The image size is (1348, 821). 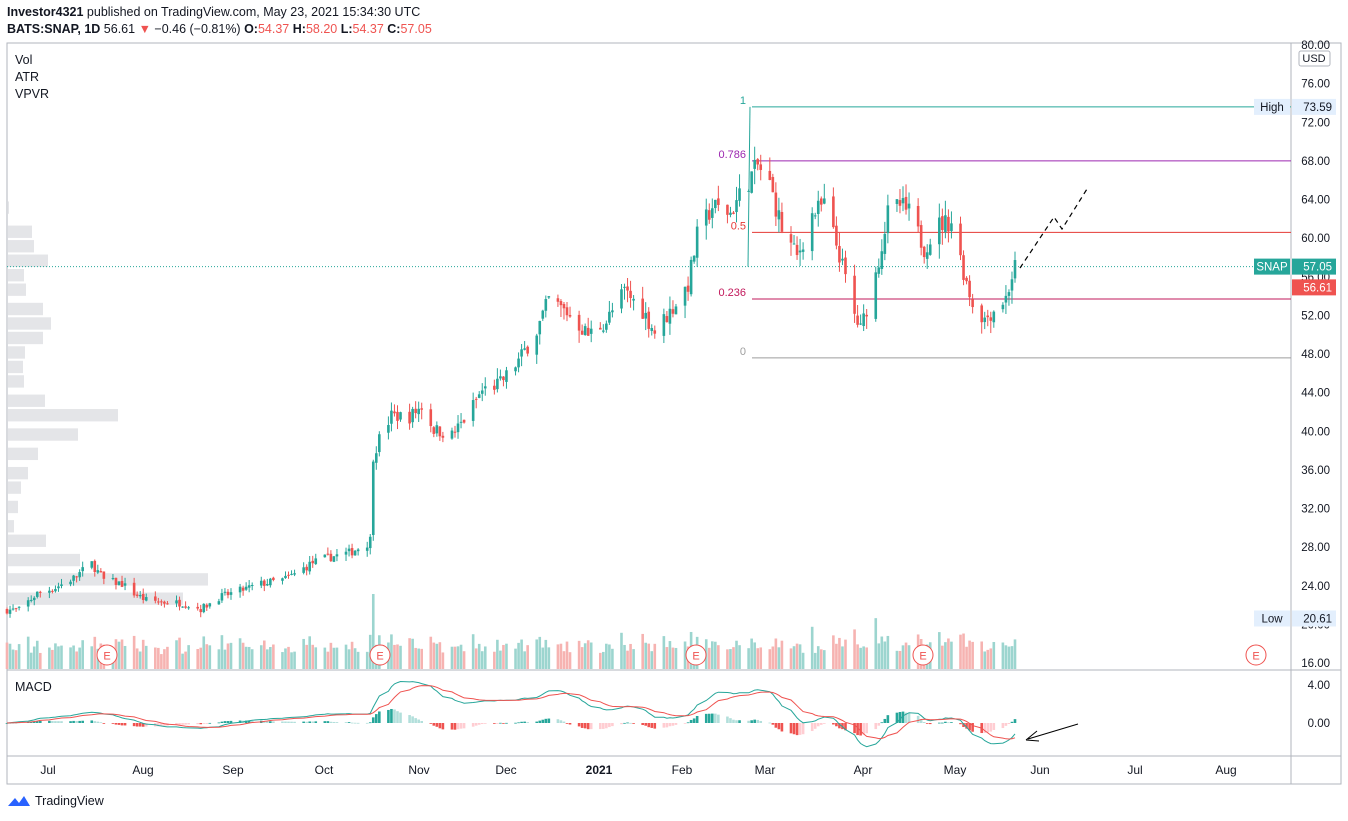 What do you see at coordinates (1314, 106) in the screenshot?
I see `high-badge` at bounding box center [1314, 106].